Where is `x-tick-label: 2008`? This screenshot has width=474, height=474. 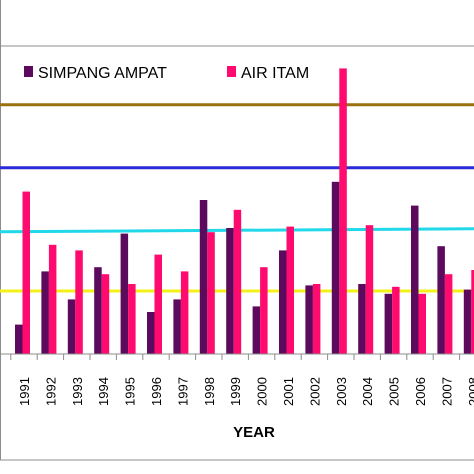 x-tick-label: 2008 is located at coordinates (470, 391).